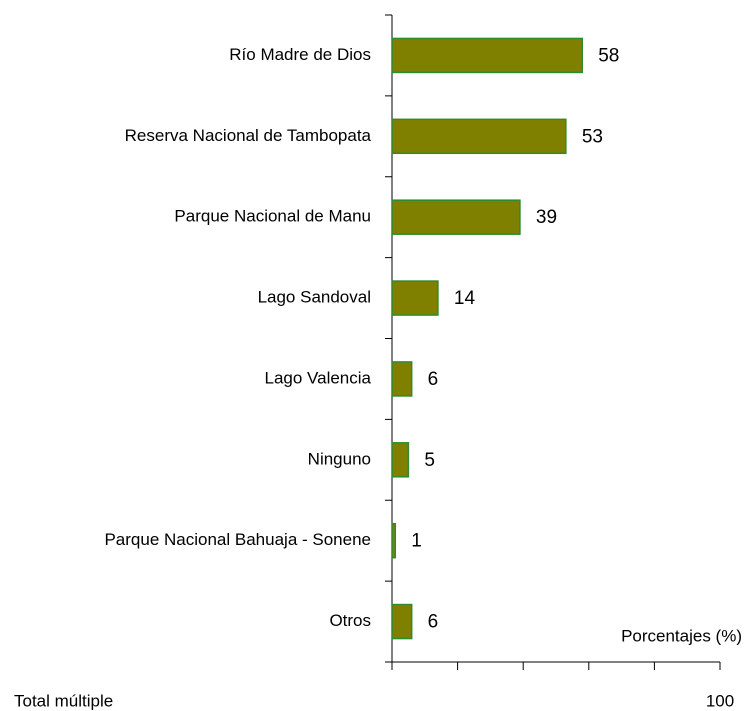 The height and width of the screenshot is (711, 747). What do you see at coordinates (720, 700) in the screenshot?
I see `x-tick-label: 100` at bounding box center [720, 700].